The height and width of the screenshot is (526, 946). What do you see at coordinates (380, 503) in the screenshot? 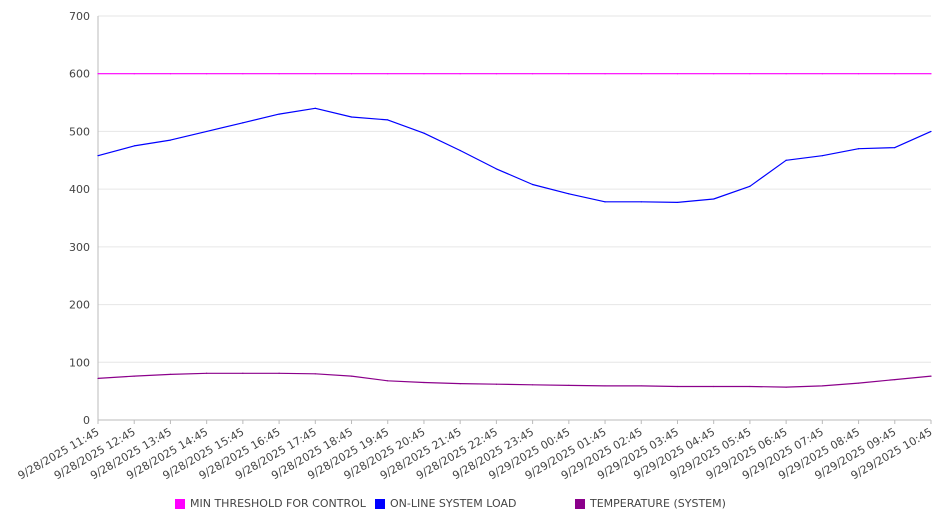
I see `legend-swatch-system-load` at bounding box center [380, 503].